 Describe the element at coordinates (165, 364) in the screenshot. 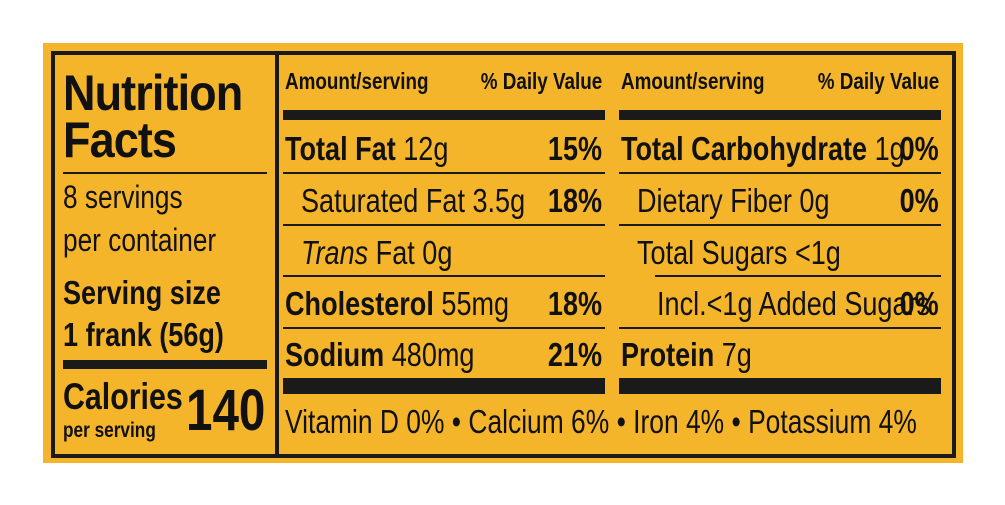

I see `thick-divider` at that location.